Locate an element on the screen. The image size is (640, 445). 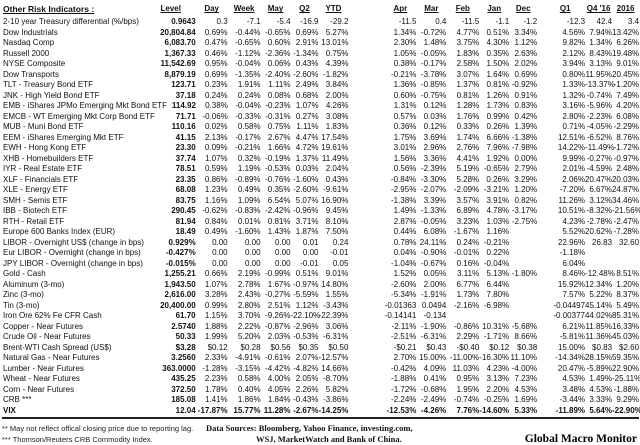
cell-q2: 2.49% is located at coordinates (307, 84).